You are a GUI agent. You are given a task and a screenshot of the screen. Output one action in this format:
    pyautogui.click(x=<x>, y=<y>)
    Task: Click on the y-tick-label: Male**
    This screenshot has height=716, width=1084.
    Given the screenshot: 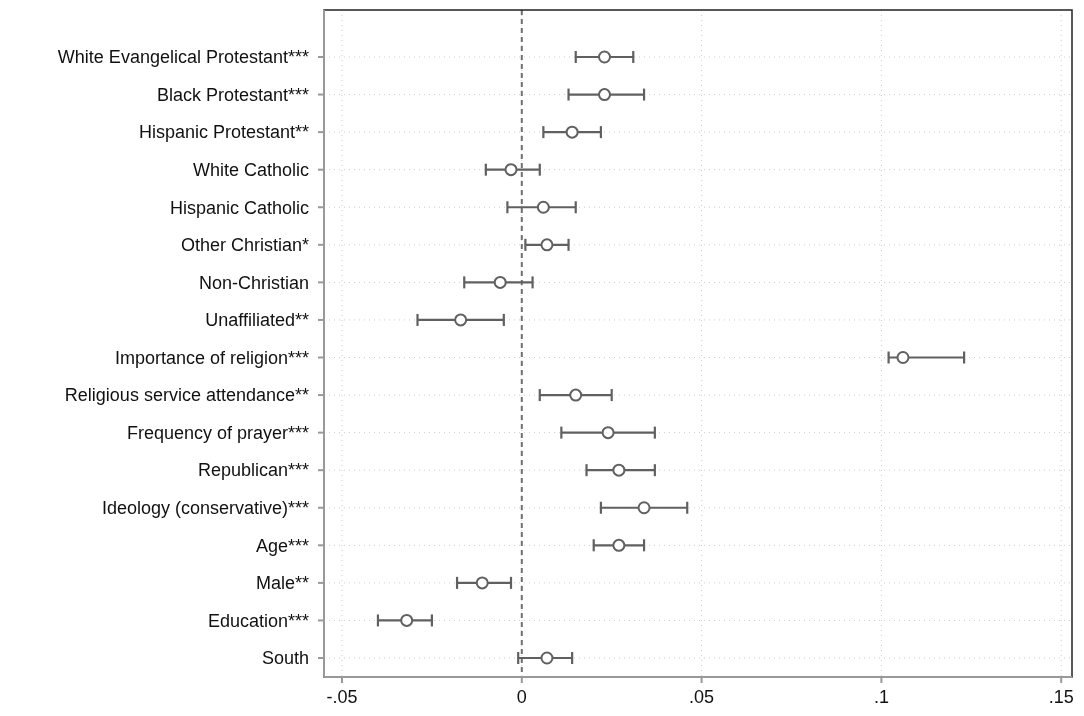 What is the action you would take?
    pyautogui.click(x=282, y=583)
    